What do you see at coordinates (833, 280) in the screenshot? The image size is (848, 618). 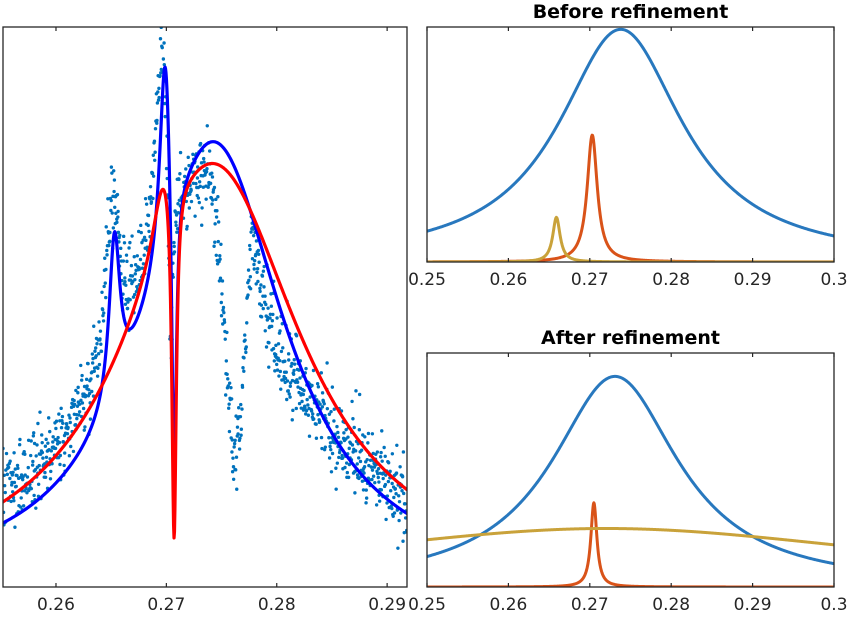 I see `x-tick-label: 0.3` at bounding box center [833, 280].